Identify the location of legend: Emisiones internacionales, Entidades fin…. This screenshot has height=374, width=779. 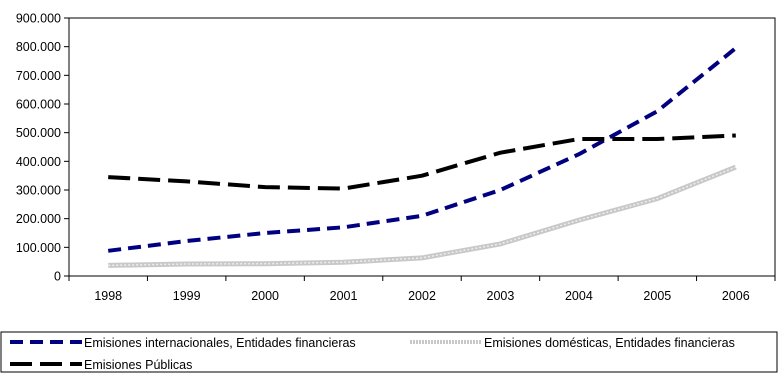
(389, 352).